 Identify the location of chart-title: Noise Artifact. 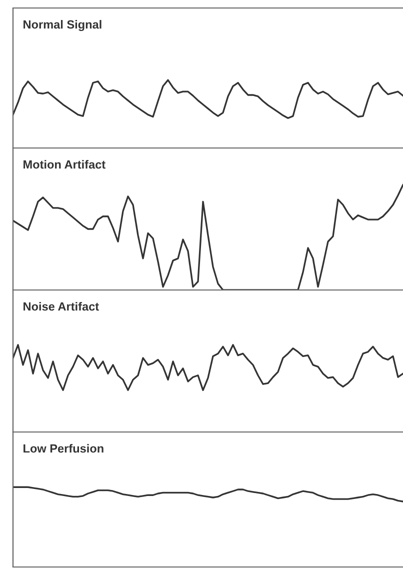
(61, 306).